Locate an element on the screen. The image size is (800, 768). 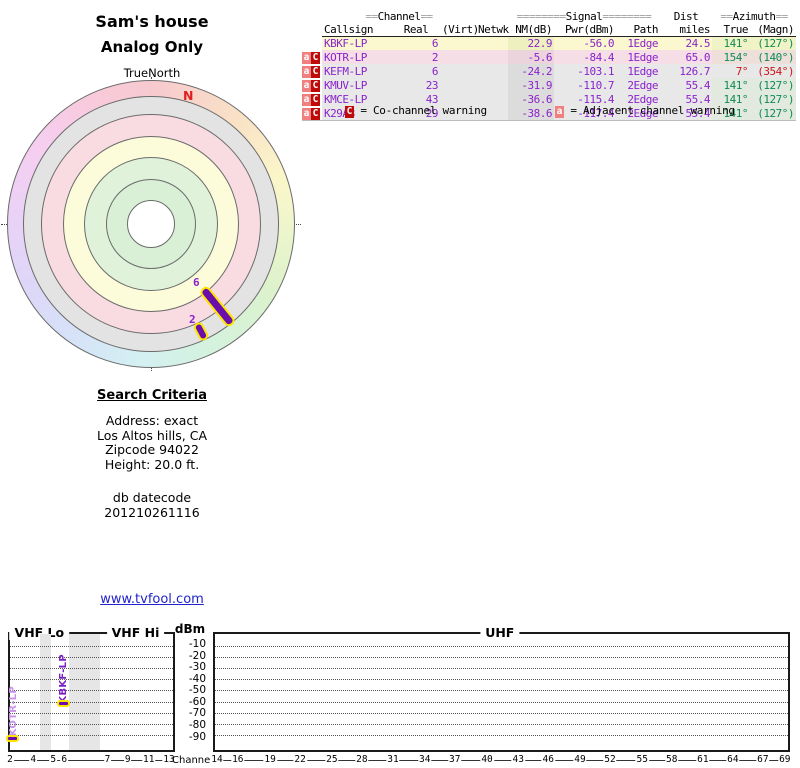
cell-pwr: -115.4 is located at coordinates (585, 99).